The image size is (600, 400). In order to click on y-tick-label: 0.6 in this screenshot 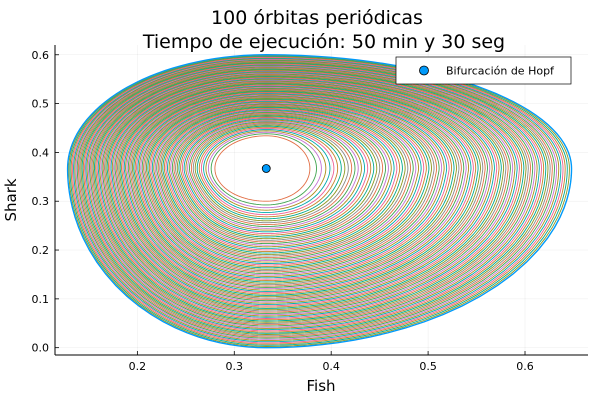, I will do `click(41, 55)`.